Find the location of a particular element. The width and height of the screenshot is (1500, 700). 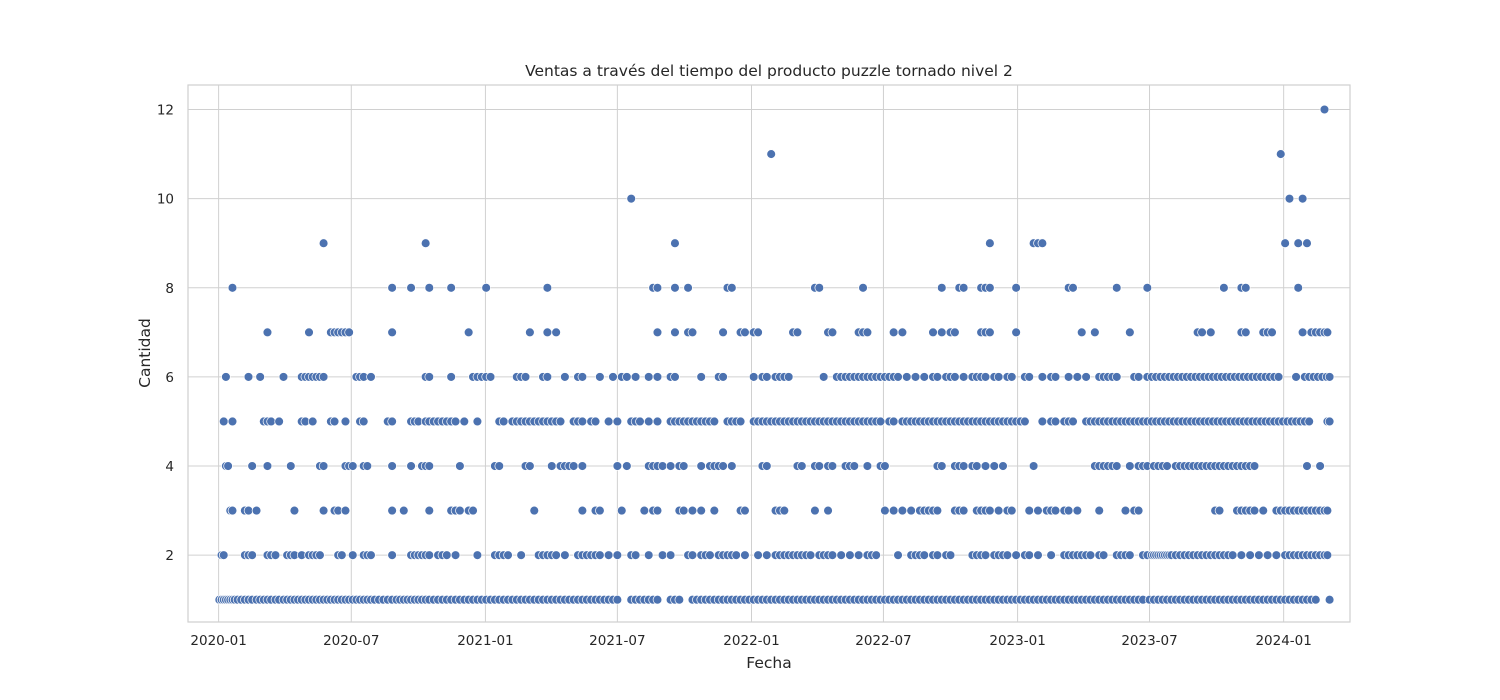

x-tick-label: 2020-07 is located at coordinates (351, 641).